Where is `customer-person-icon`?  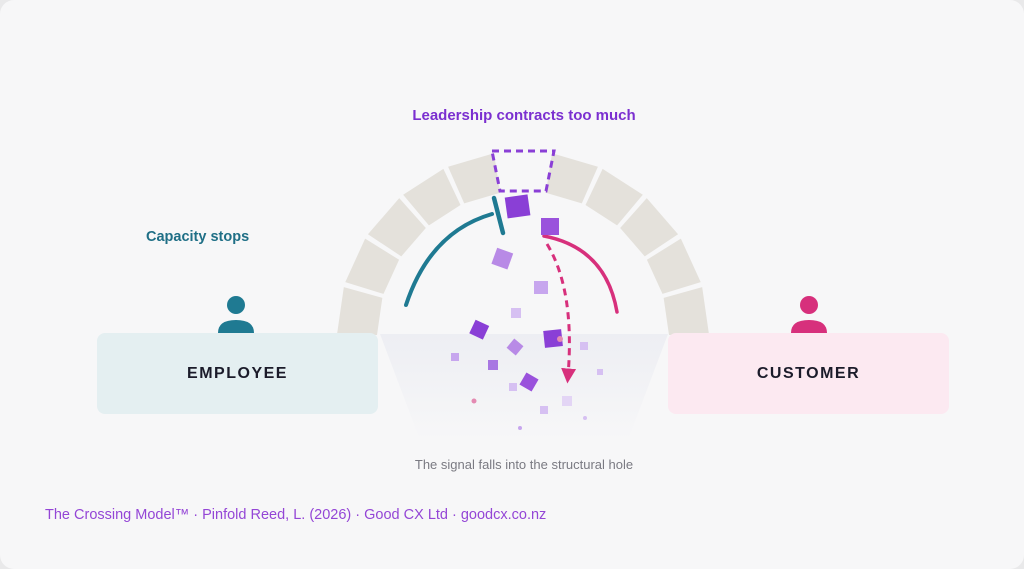 customer-person-icon is located at coordinates (809, 314).